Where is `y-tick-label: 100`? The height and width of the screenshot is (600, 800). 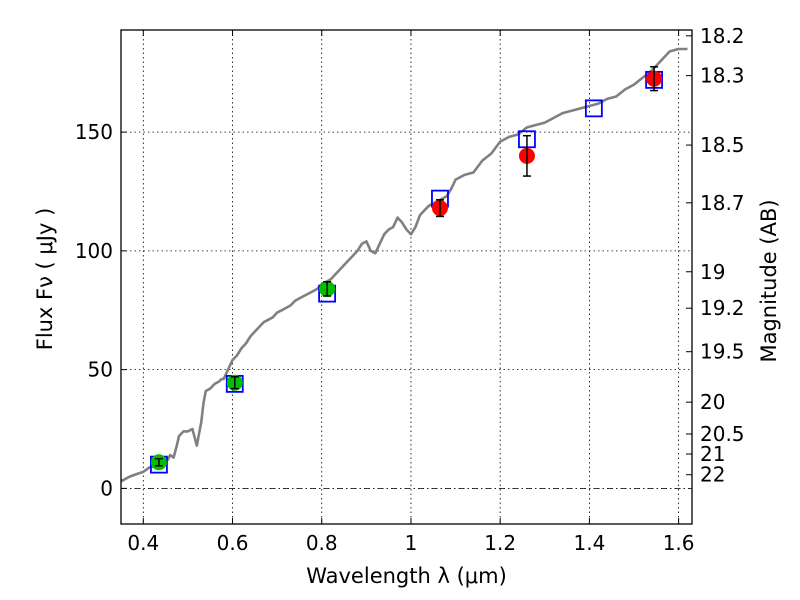 y-tick-label: 100 is located at coordinates (94, 251).